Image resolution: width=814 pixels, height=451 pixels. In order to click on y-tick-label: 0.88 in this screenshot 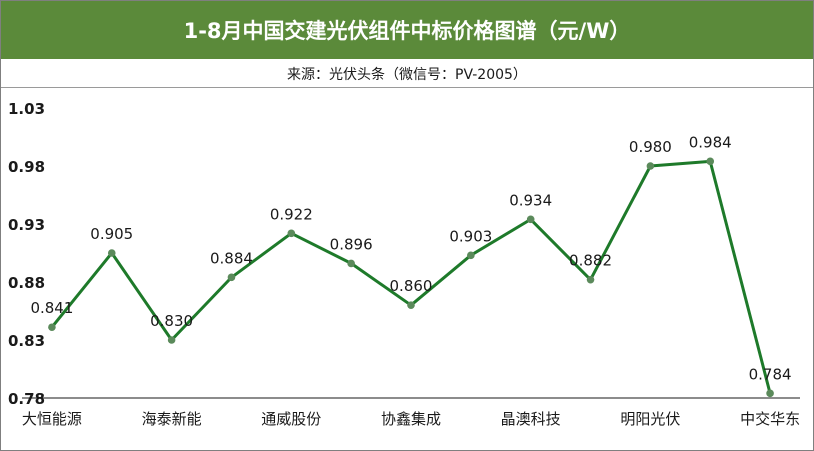, I will do `click(26, 283)`.